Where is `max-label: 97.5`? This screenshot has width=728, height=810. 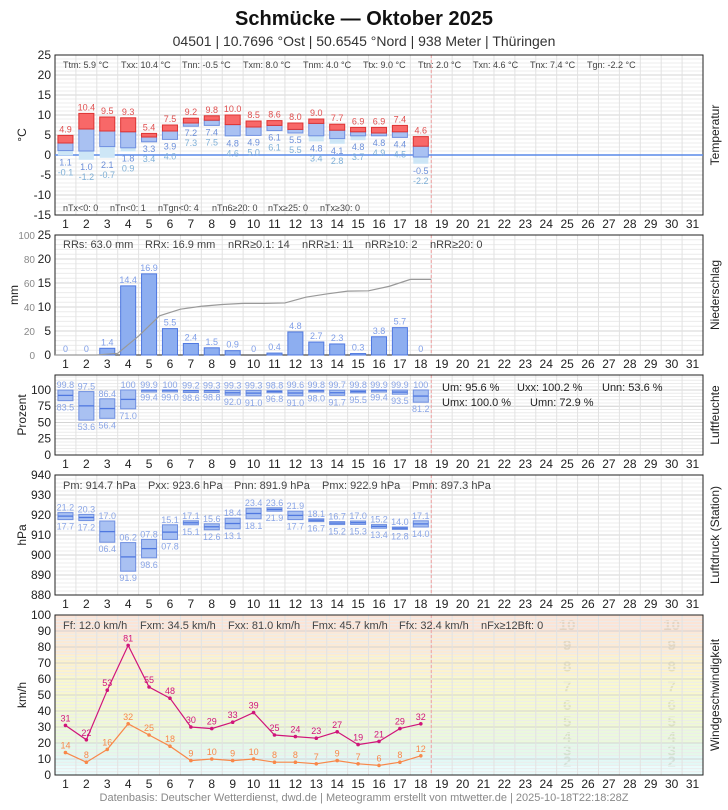
max-label: 97.5 is located at coordinates (87, 387).